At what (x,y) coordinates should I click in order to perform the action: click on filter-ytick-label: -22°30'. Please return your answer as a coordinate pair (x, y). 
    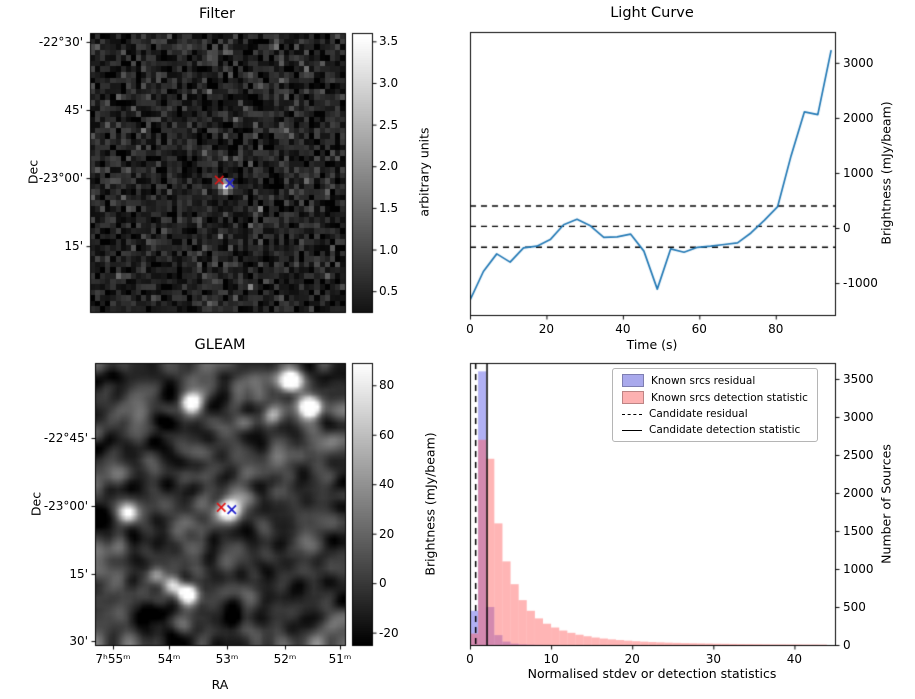
    Looking at the image, I should click on (60, 41).